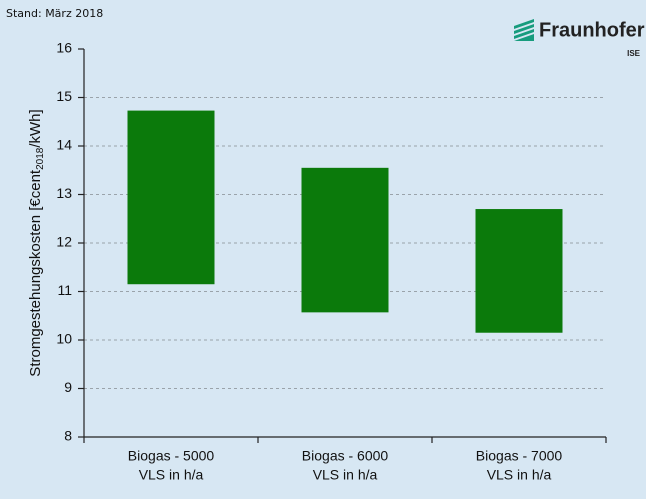 Image resolution: width=646 pixels, height=499 pixels. What do you see at coordinates (64, 339) in the screenshot?
I see `y-tick-label: 10` at bounding box center [64, 339].